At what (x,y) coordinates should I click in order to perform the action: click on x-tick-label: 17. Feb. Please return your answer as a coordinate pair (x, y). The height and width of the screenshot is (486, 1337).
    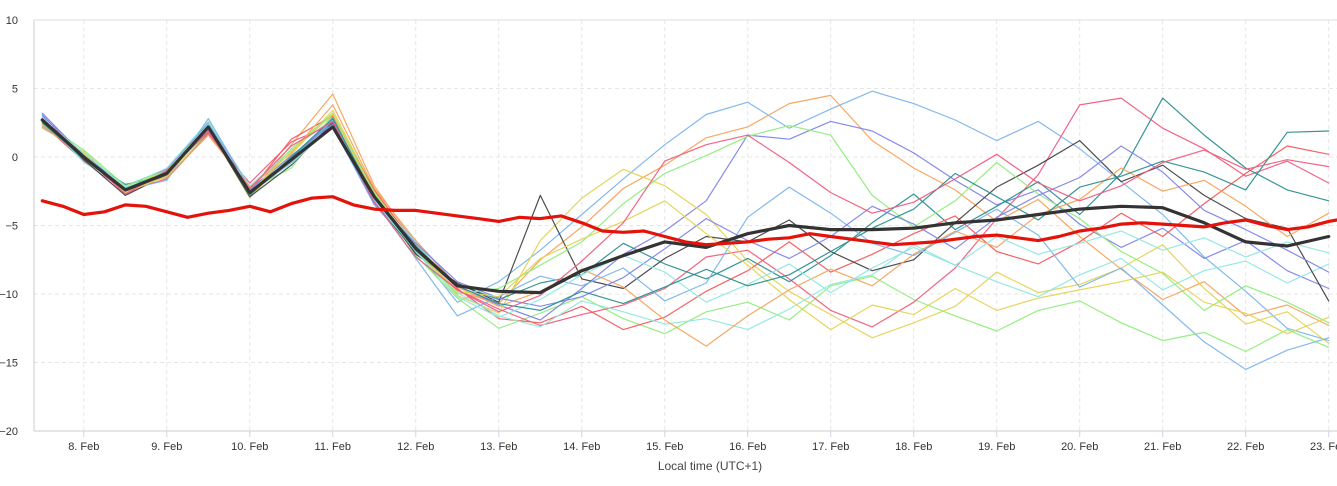
    Looking at the image, I should click on (830, 447).